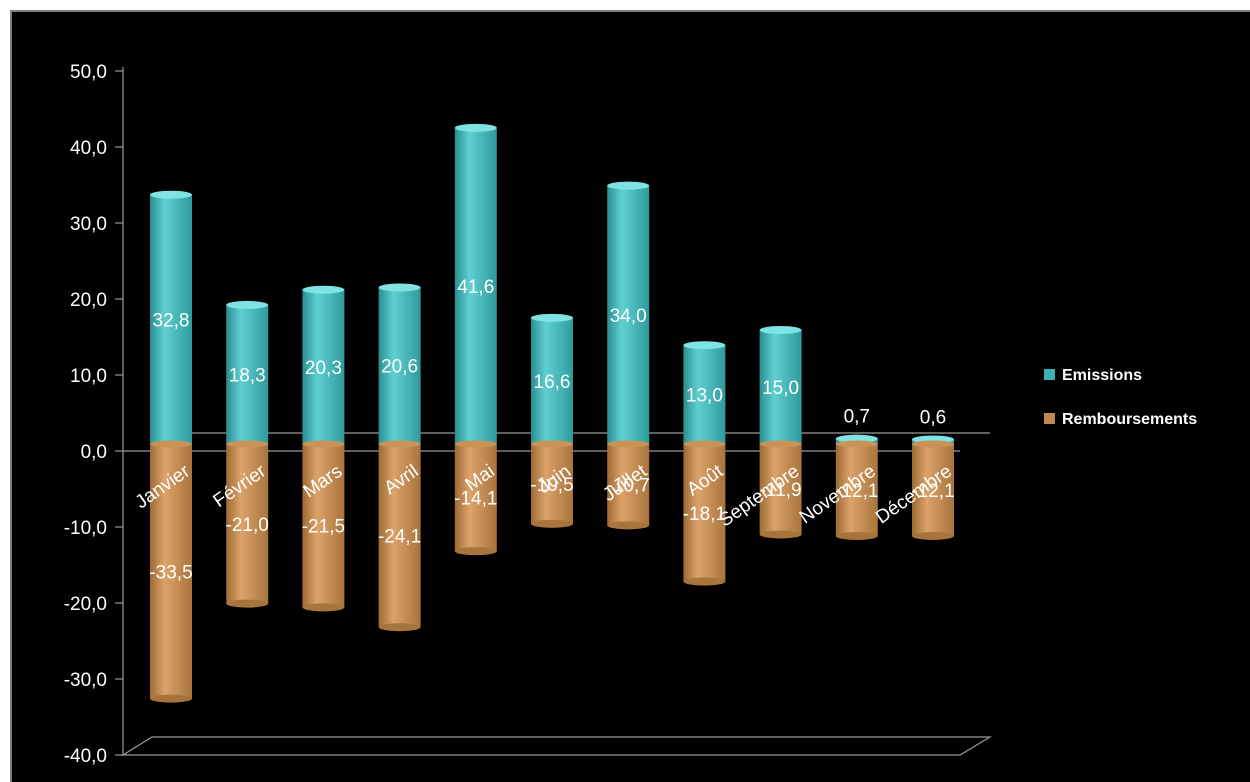  I want to click on data-label-remboursements: -10,7, so click(628, 486).